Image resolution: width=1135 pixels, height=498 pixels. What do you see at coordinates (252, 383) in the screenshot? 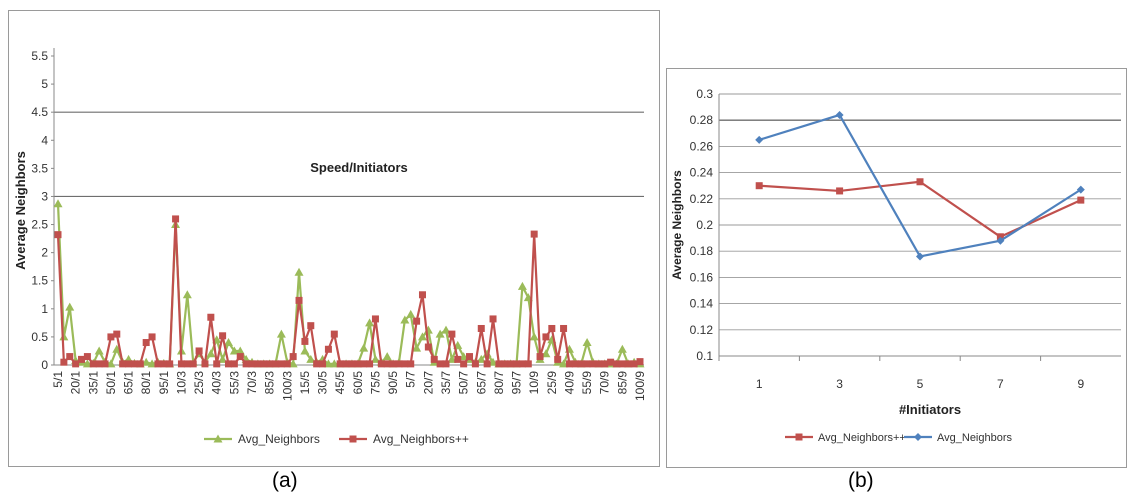
I see `x-tick-label-a: 70/3` at bounding box center [252, 383].